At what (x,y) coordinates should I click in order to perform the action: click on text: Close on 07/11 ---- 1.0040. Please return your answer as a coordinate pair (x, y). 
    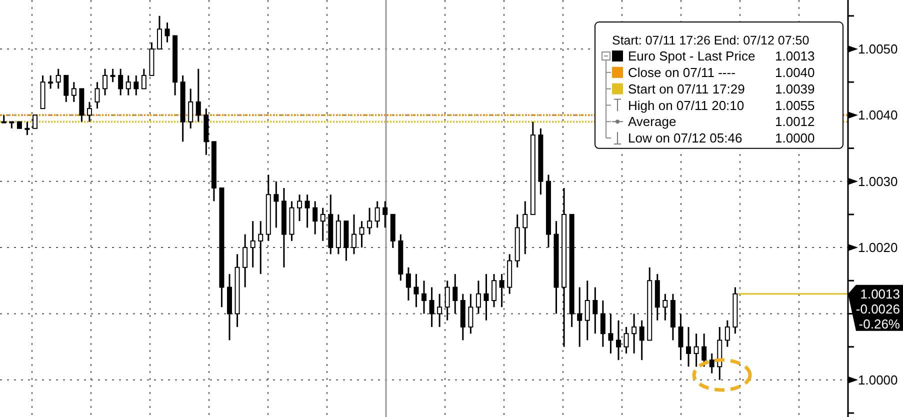
    Looking at the image, I should click on (721, 72).